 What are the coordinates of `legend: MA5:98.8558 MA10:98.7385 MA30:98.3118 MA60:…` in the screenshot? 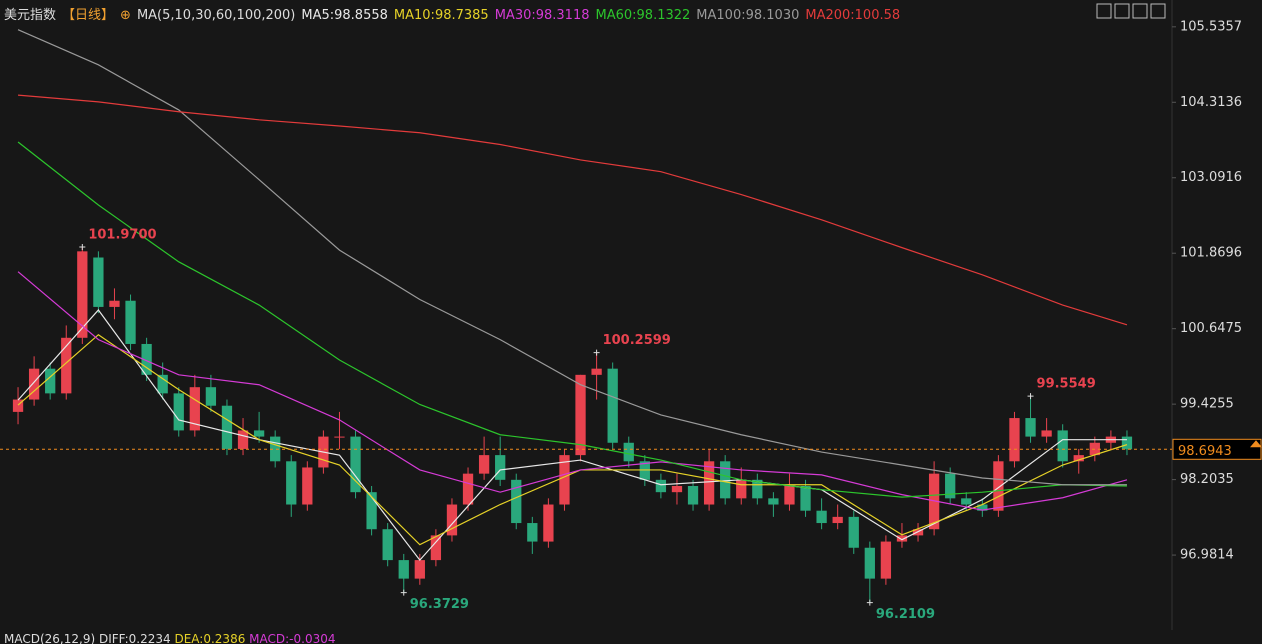 It's located at (603, 15).